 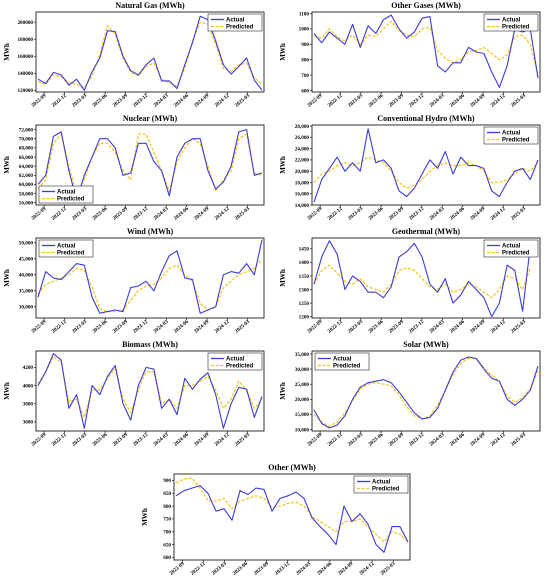 I want to click on y-tick-label: 30,000, so click(x=26, y=308).